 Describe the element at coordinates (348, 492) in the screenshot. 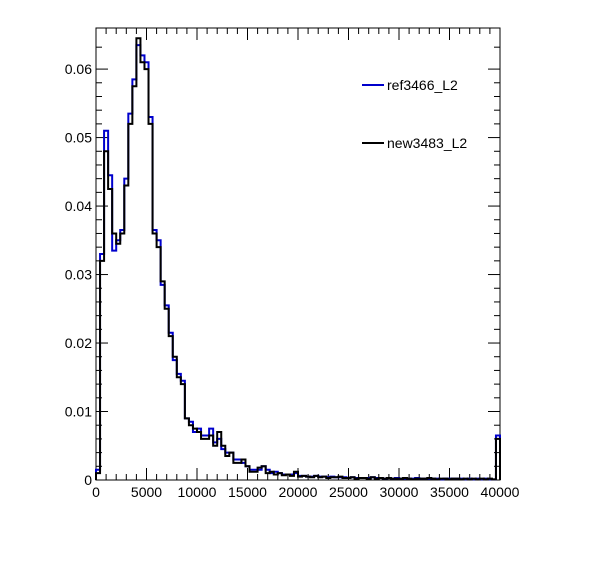

I see `x-tick-label: 25000` at that location.